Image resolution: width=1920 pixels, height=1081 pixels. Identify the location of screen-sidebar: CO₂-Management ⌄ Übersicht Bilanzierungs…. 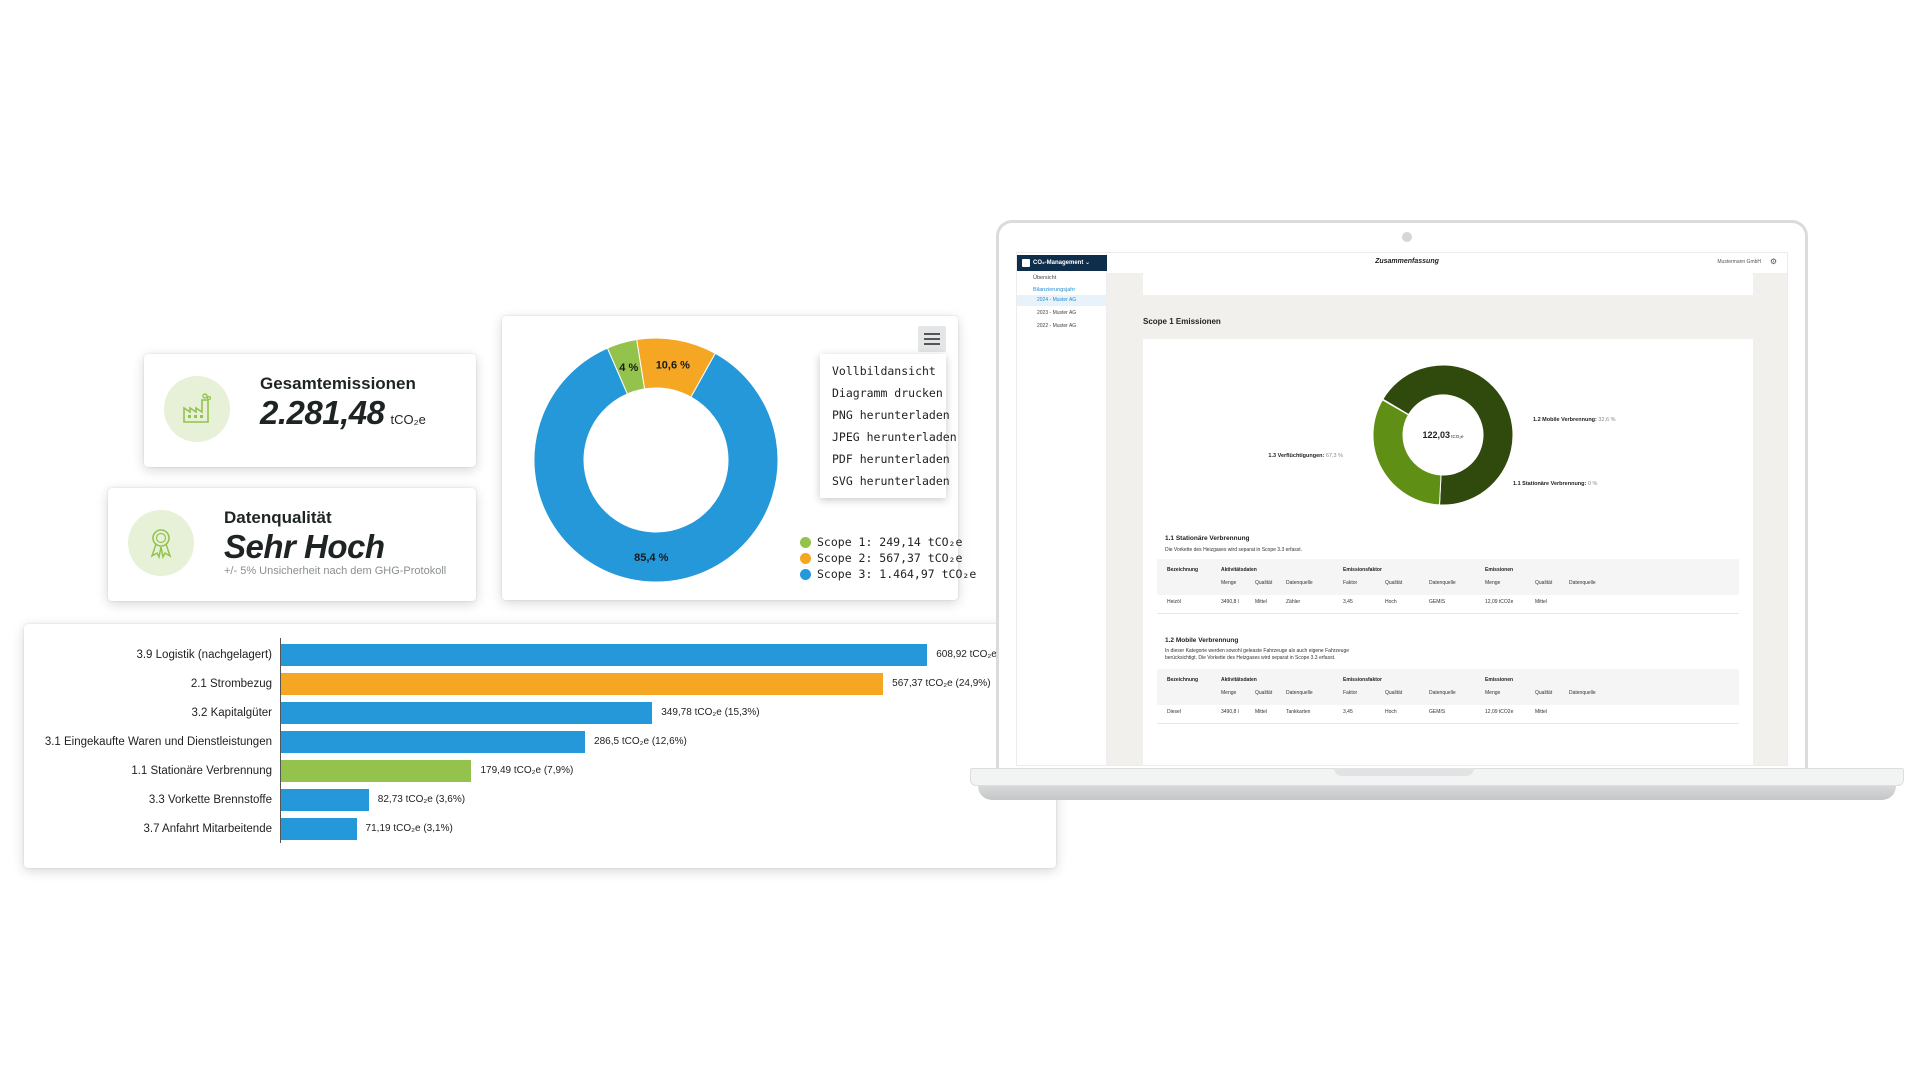
(1062, 509).